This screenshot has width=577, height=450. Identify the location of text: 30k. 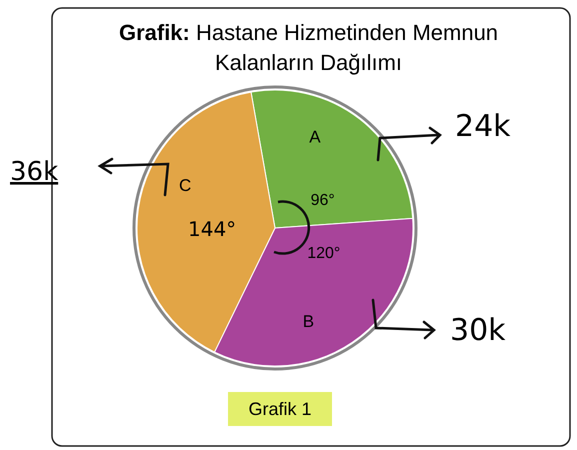
(478, 330).